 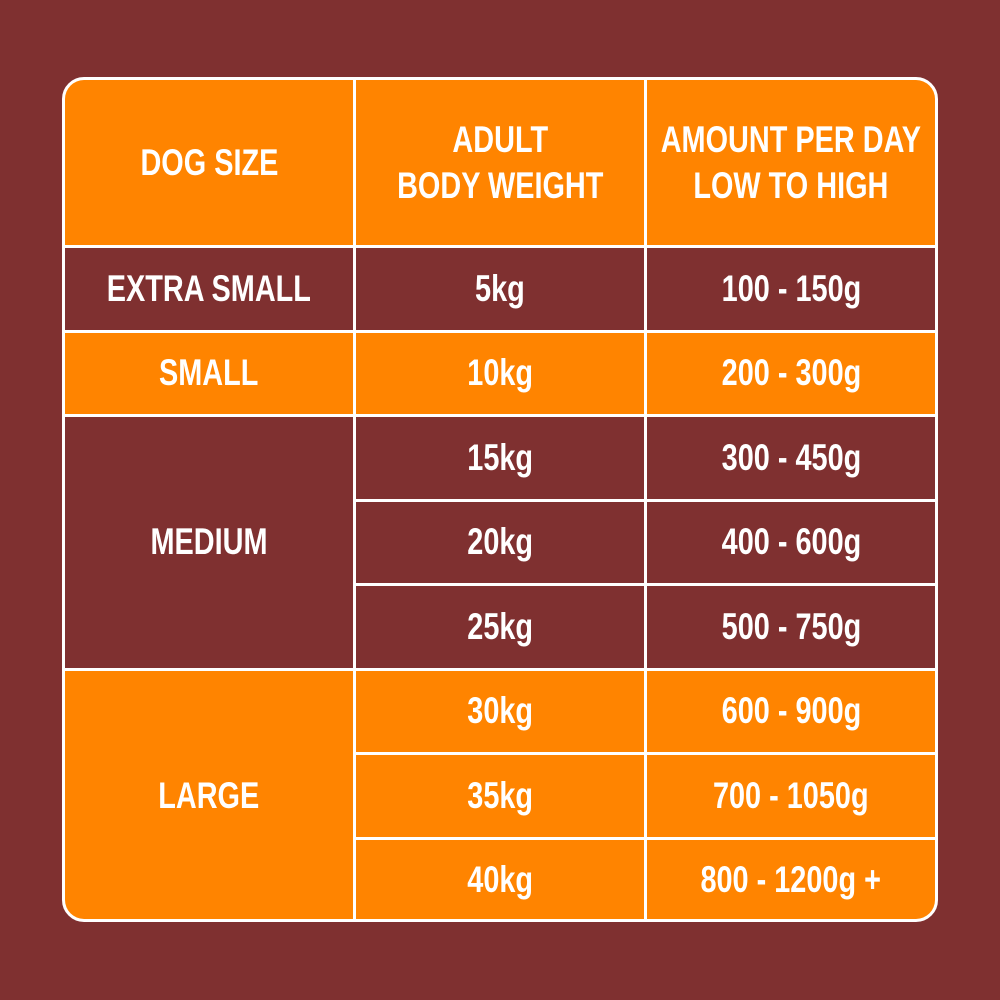 What do you see at coordinates (791, 796) in the screenshot?
I see `amount-cell: 700 - 1050g` at bounding box center [791, 796].